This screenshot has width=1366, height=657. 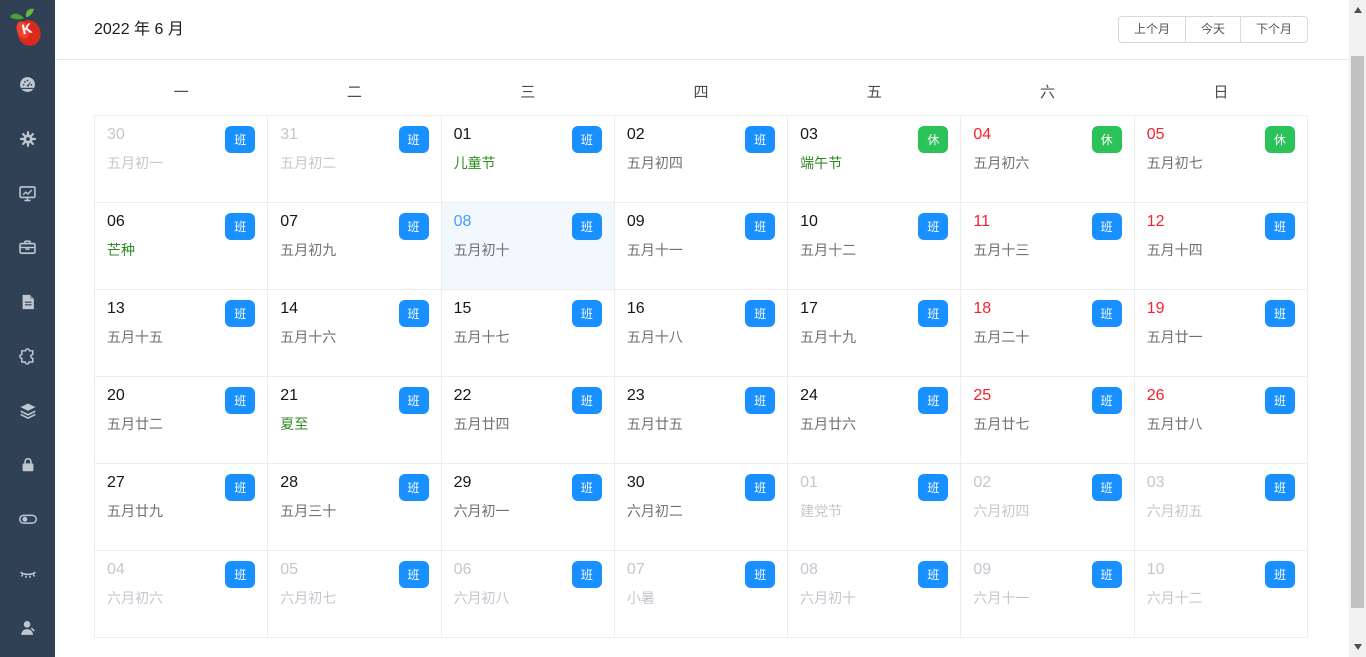 I want to click on day-number: 02, so click(x=635, y=134).